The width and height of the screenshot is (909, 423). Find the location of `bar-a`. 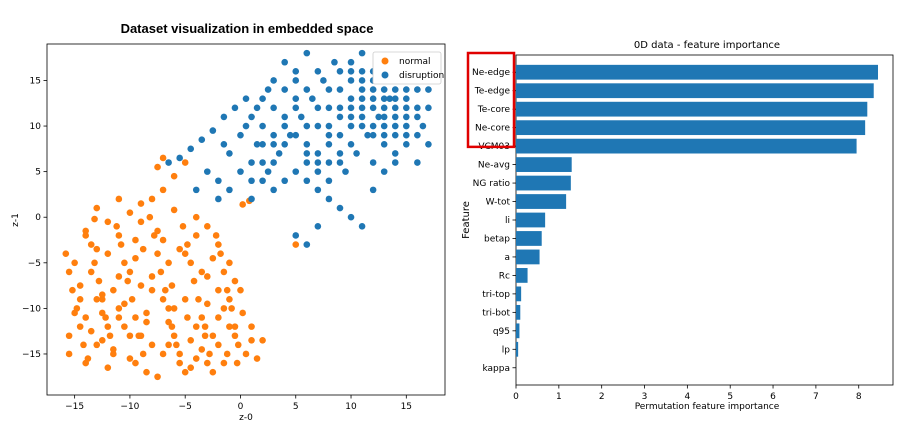

bar-a is located at coordinates (528, 257).